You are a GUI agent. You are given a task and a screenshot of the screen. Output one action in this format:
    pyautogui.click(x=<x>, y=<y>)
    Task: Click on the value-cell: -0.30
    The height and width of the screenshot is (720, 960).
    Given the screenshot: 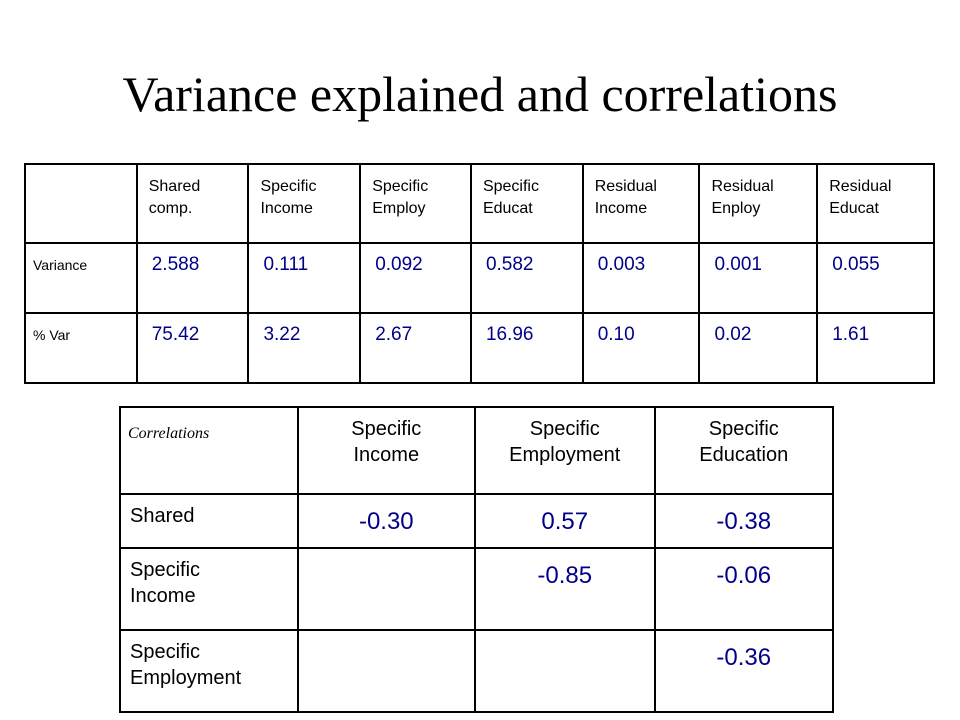 What is the action you would take?
    pyautogui.click(x=386, y=521)
    